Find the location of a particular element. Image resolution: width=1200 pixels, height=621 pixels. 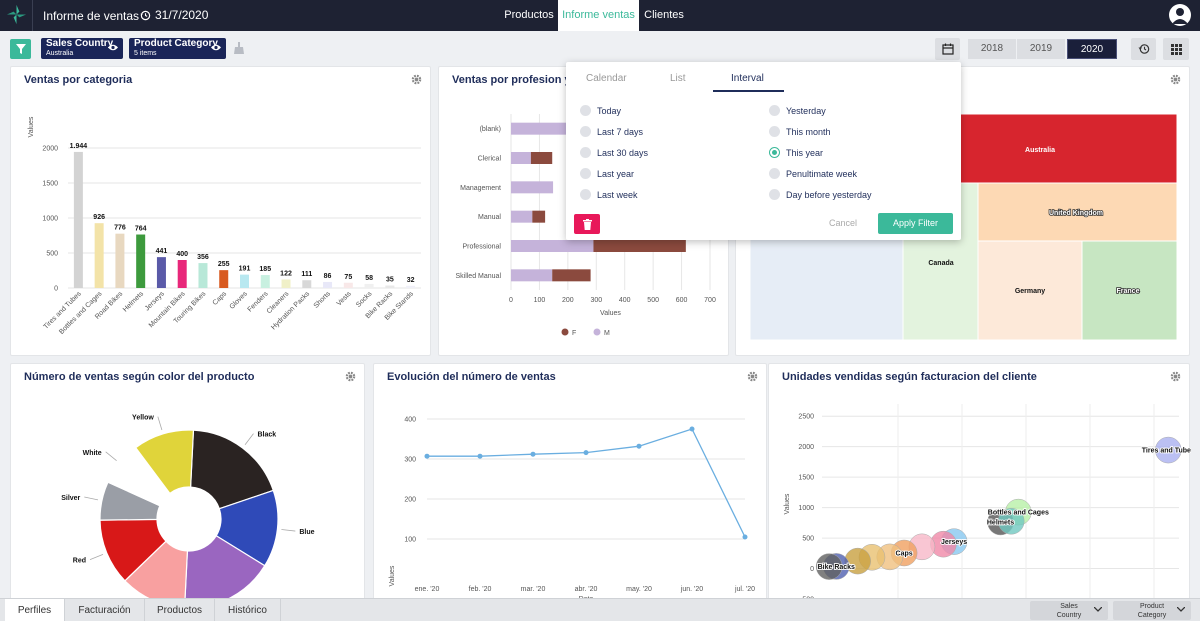

legend-label: M is located at coordinates (607, 333).